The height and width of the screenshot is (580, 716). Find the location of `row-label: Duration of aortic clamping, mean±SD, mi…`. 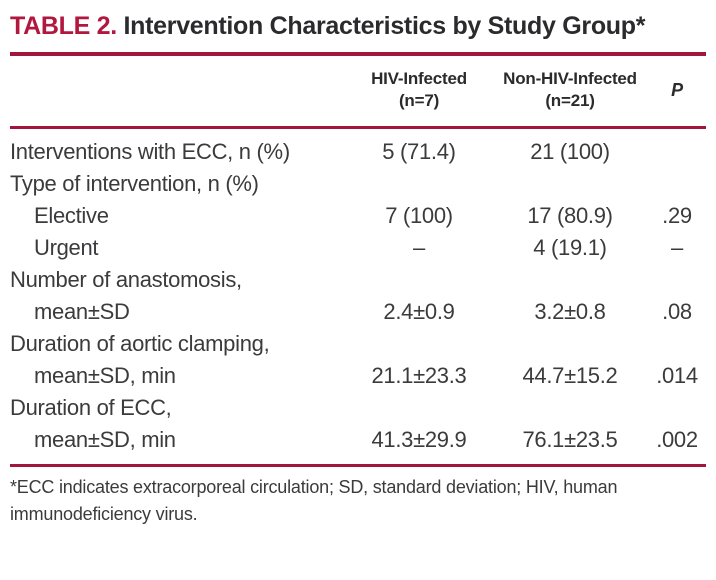

row-label: Duration of aortic clamping, mean±SD, mi… is located at coordinates (178, 360).